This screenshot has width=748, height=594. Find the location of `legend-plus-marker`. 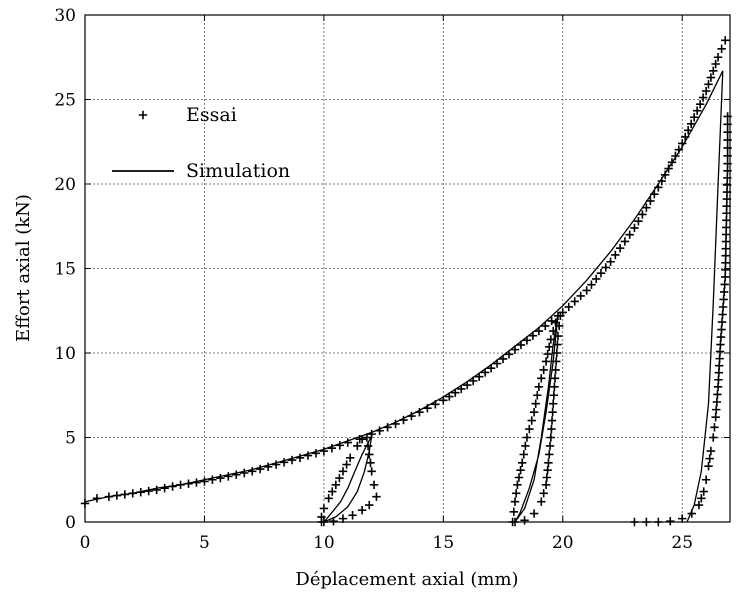

legend-plus-marker is located at coordinates (143, 115).